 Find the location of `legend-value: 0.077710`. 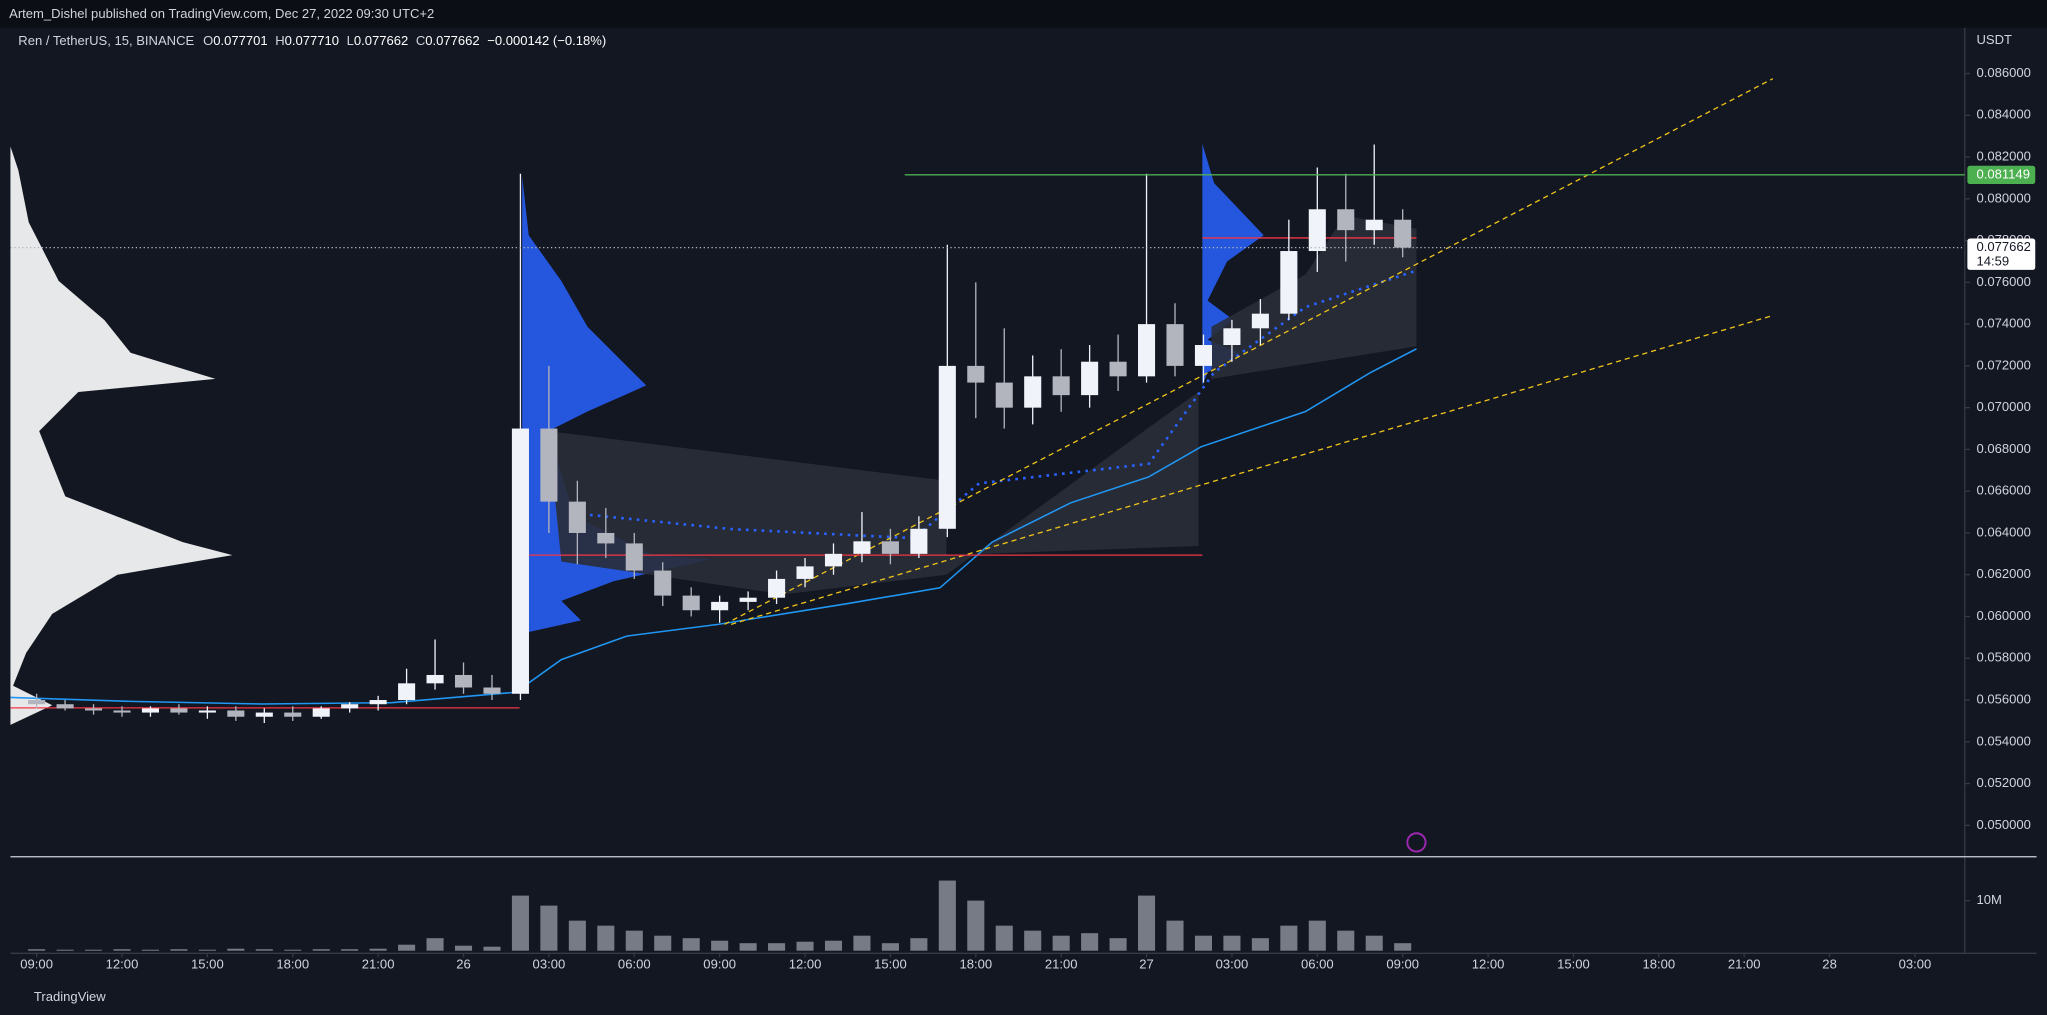

legend-value: 0.077710 is located at coordinates (312, 41).